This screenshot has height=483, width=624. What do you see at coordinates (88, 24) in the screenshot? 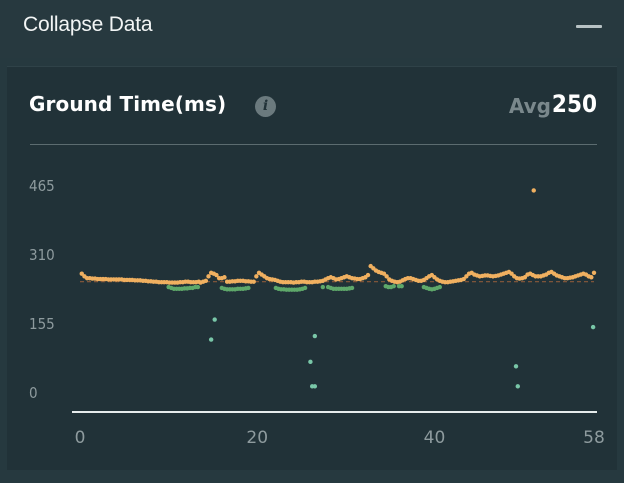
I see `panel-title: Collapse Data` at bounding box center [88, 24].